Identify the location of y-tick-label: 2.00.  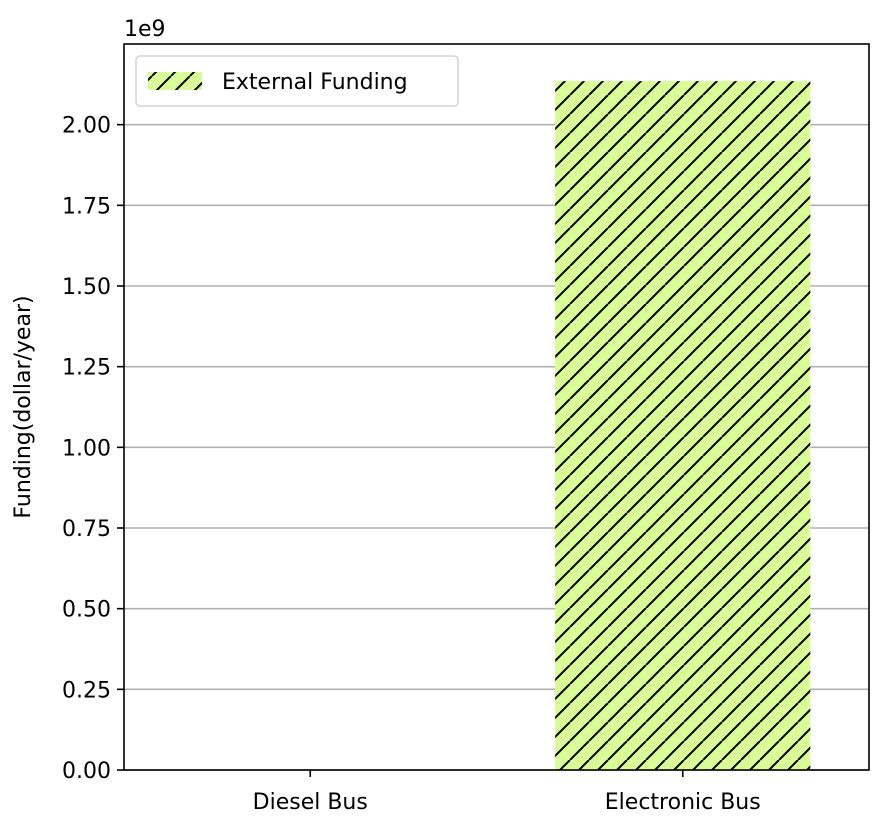
(86, 126).